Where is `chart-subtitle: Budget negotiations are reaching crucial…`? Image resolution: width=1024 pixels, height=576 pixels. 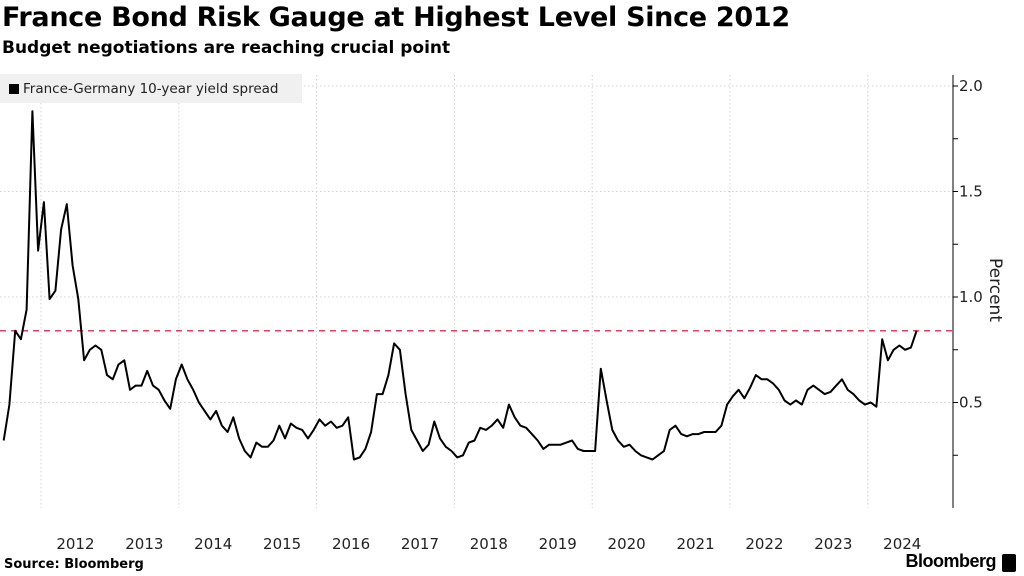
chart-subtitle: Budget negotiations are reaching crucial… is located at coordinates (226, 48).